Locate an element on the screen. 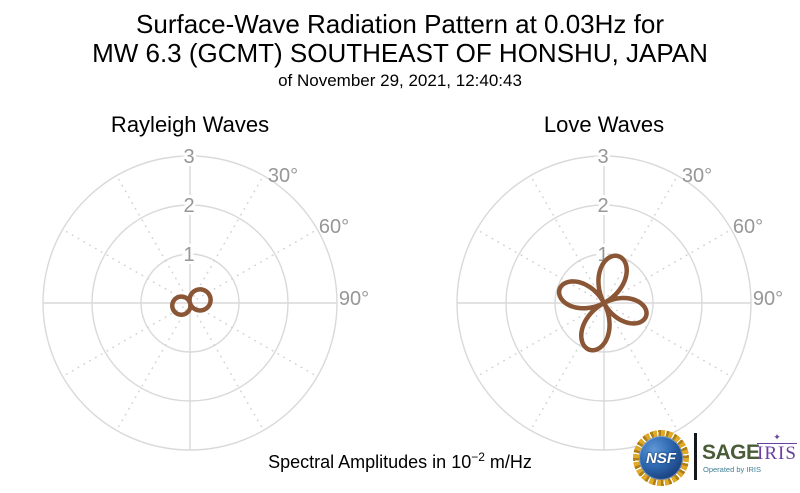 This screenshot has width=800, height=493. love-chart-title: Love Waves is located at coordinates (604, 124).